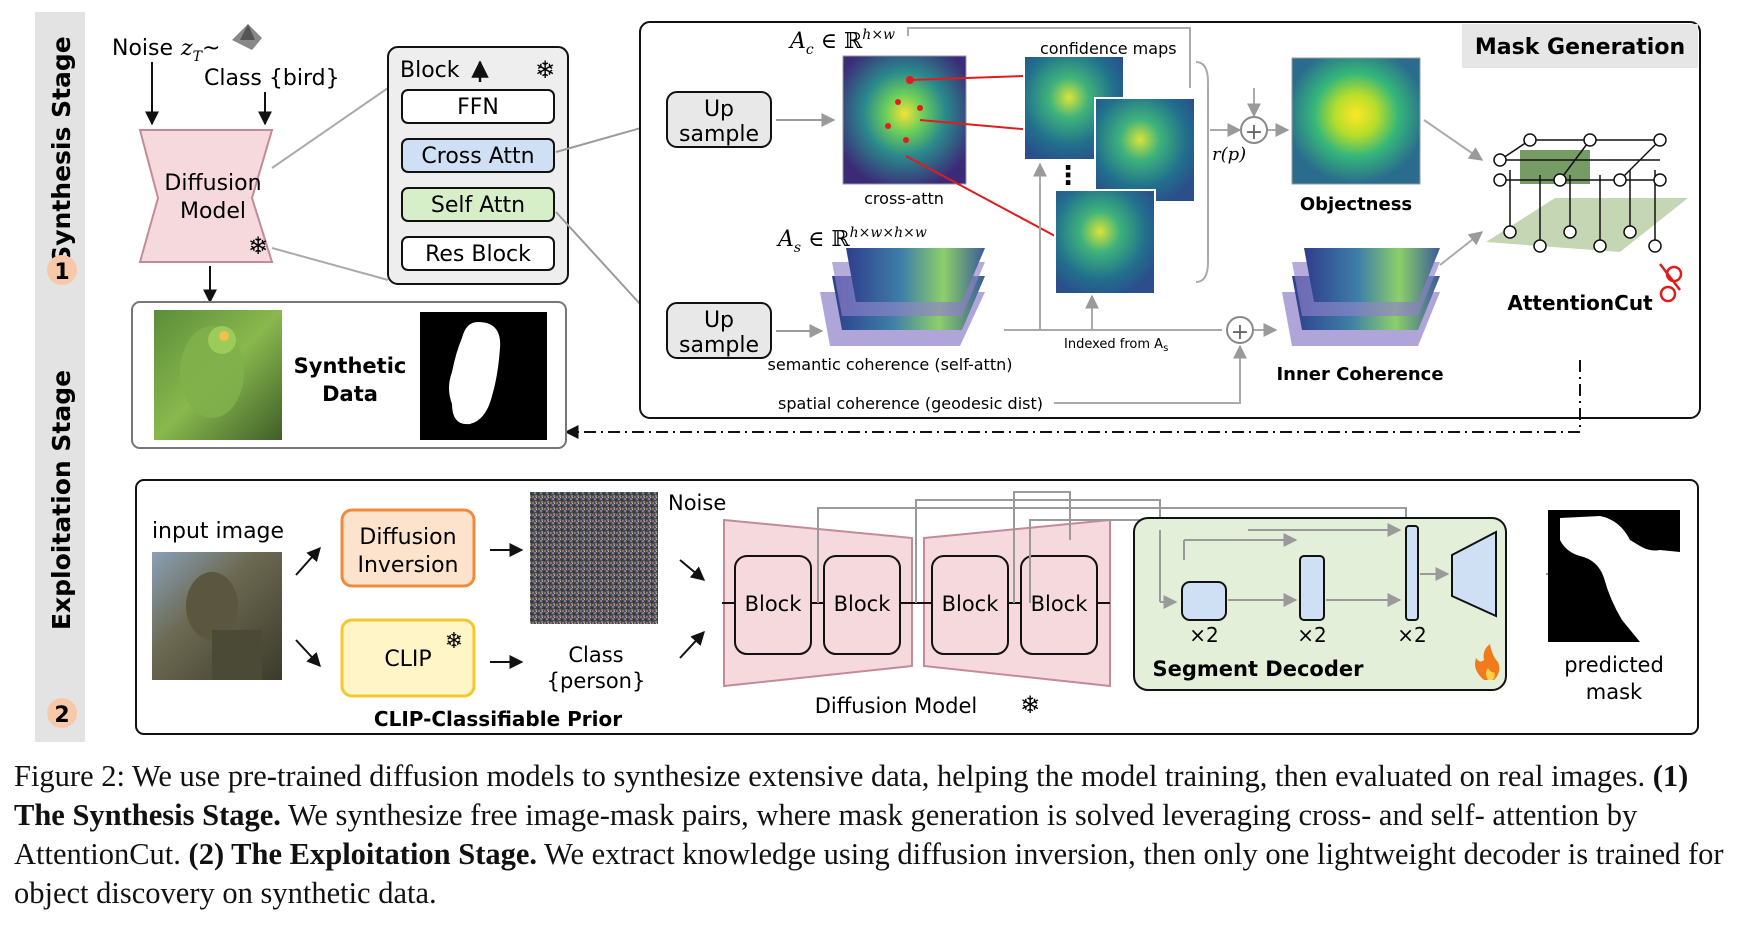 The height and width of the screenshot is (932, 1745). I want to click on res-block-label: Res Block, so click(478, 254).